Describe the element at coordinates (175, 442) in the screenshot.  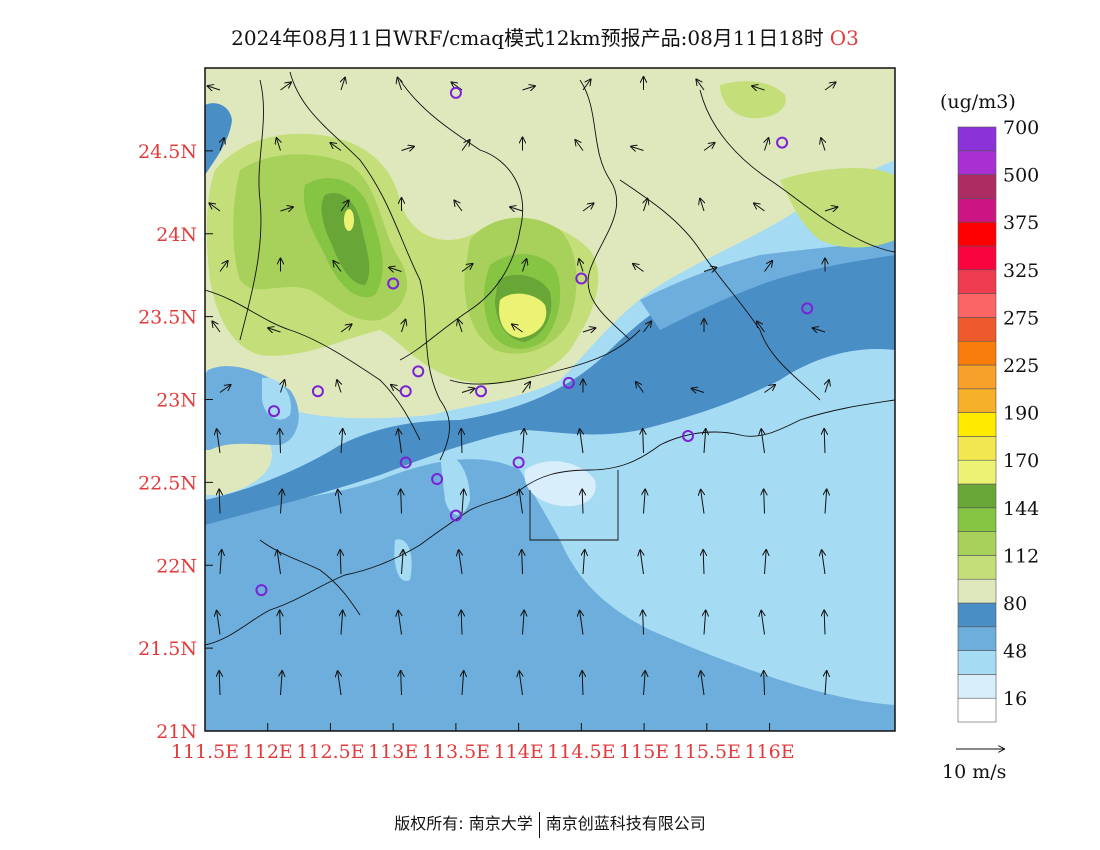
I see `y-axis: 21N 21.5N 22N 22.5N 23N 23.5N 24N 24.5N` at that location.